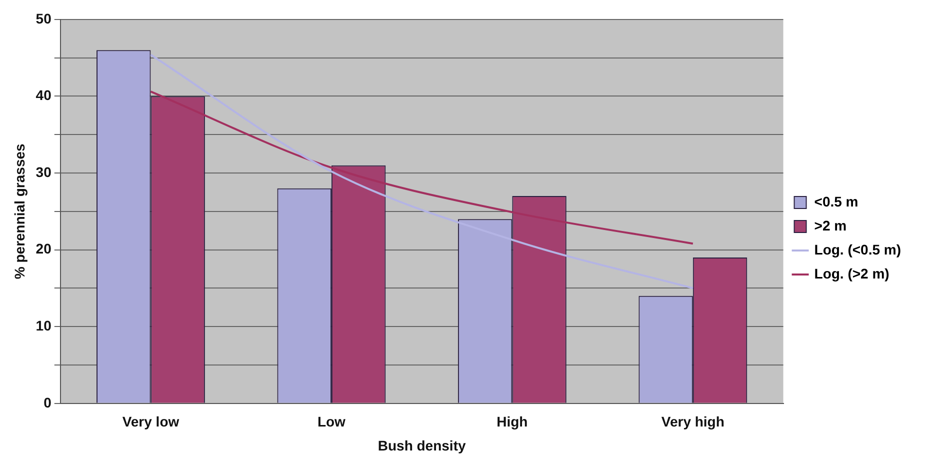 This screenshot has width=929, height=467. Describe the element at coordinates (44, 325) in the screenshot. I see `y-tick-label: 10` at that location.